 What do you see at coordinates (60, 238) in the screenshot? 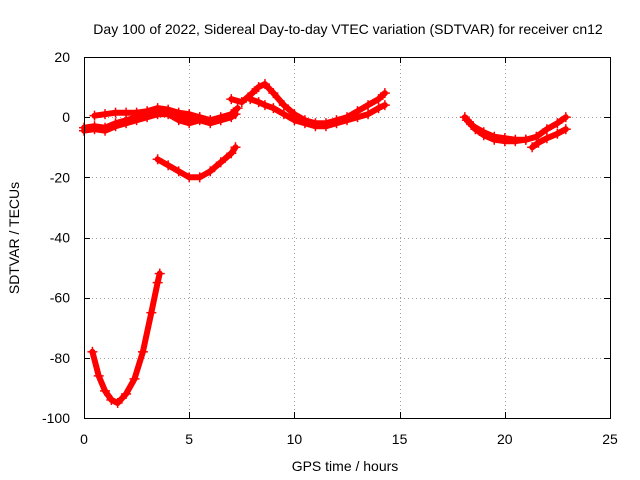
I see `y-tick-label: -40` at bounding box center [60, 238].